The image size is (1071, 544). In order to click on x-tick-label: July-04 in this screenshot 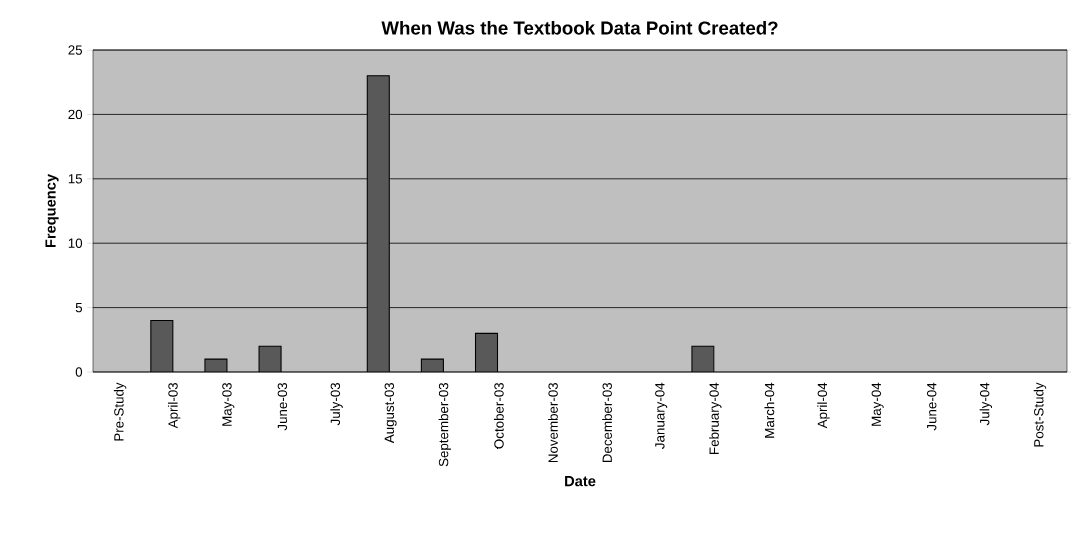, I will do `click(986, 404)`.